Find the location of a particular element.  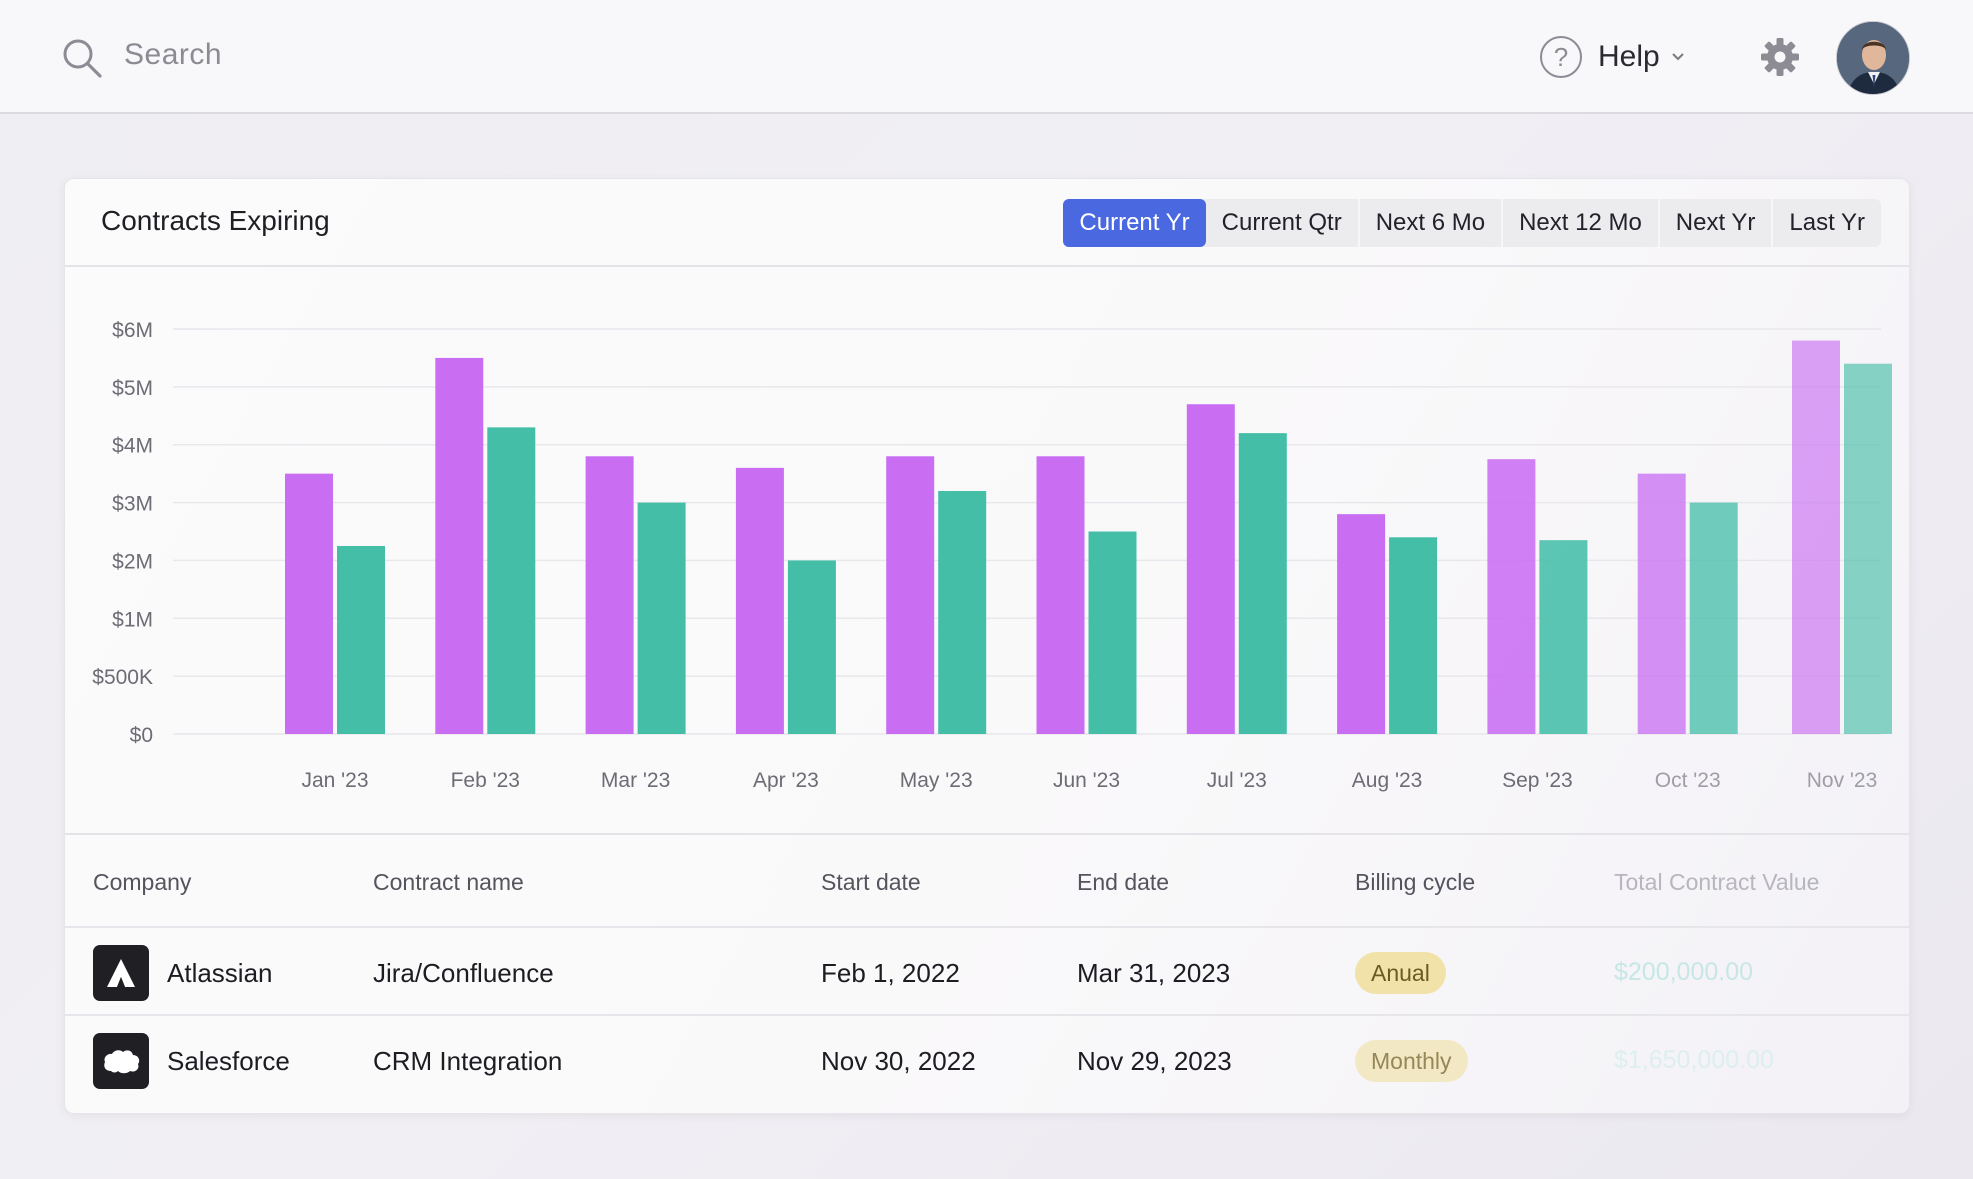

x-tick-label: Oct '23 is located at coordinates (1688, 780).